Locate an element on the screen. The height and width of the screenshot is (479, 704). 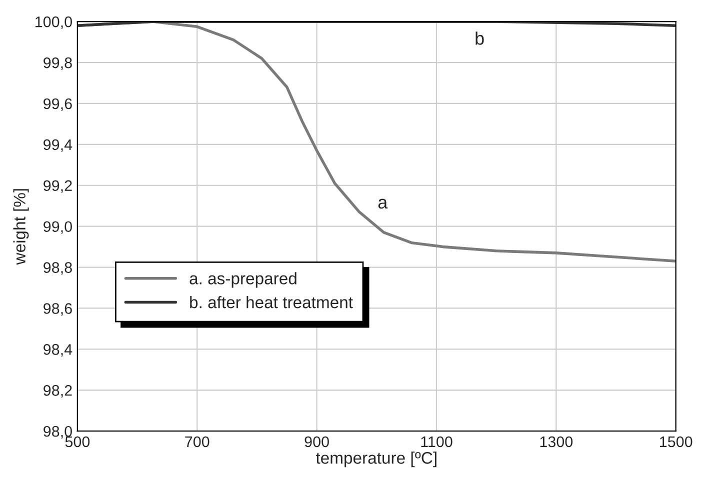
legend-label: a. as-prepared is located at coordinates (243, 280).